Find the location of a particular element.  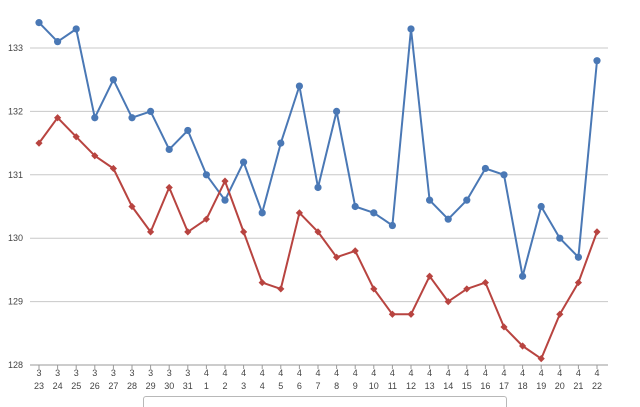

x-tick-label-day: 19 is located at coordinates (541, 386).